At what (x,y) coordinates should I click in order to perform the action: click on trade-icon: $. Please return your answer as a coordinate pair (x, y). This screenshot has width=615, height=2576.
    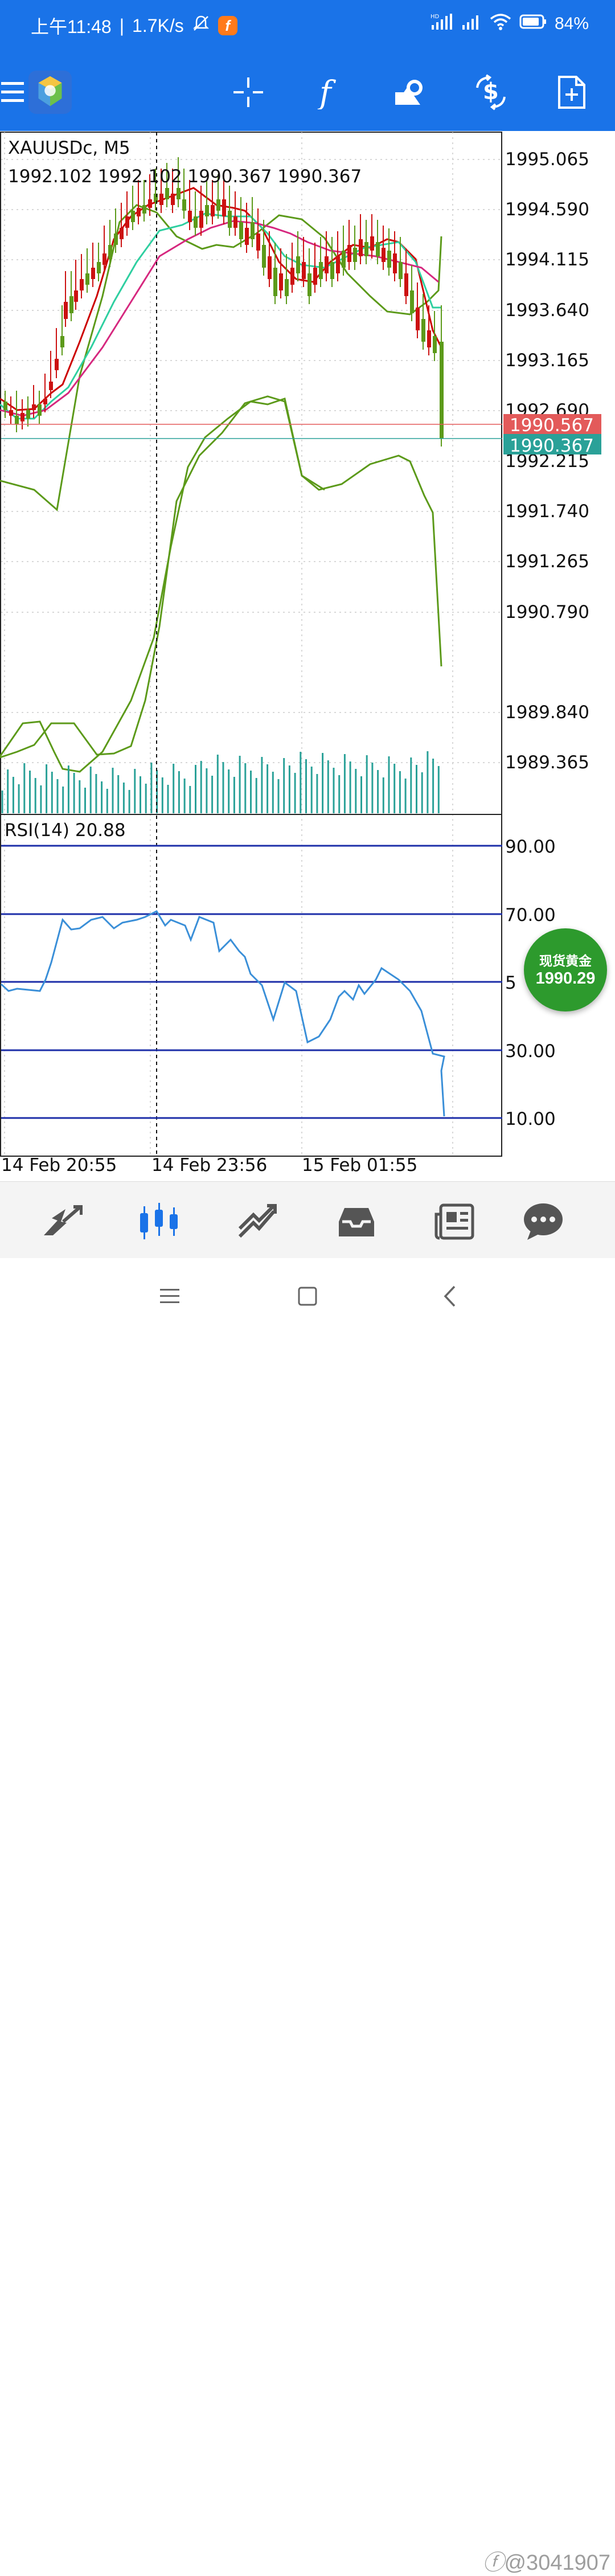
    Looking at the image, I should click on (491, 92).